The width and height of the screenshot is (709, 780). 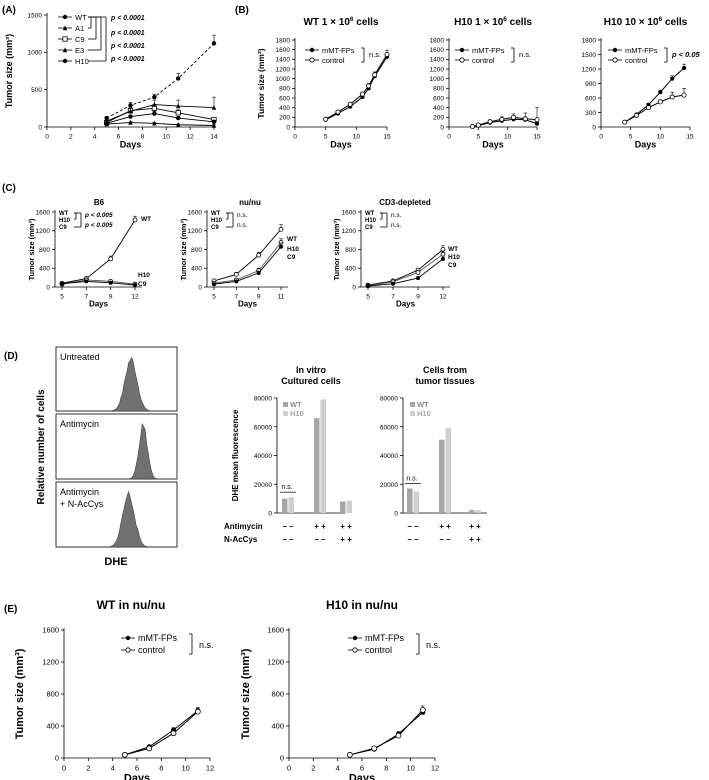 I want to click on p-value-label: n.s., so click(x=396, y=225).